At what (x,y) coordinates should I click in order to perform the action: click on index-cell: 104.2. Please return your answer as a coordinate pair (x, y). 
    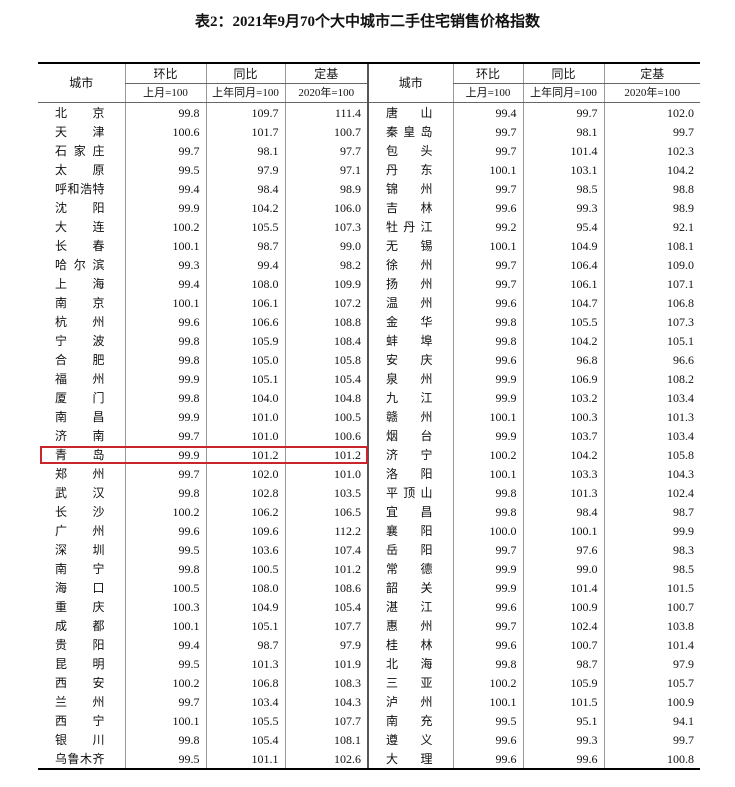
    Looking at the image, I should click on (245, 207).